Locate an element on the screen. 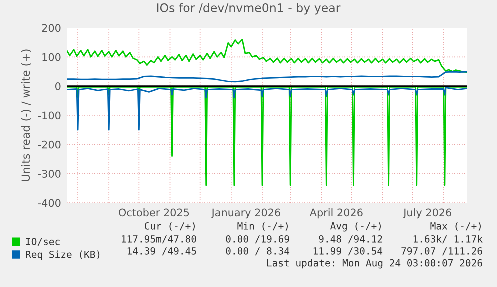 The height and width of the screenshot is (287, 497). text: 0.00 / 8.34 is located at coordinates (258, 251).